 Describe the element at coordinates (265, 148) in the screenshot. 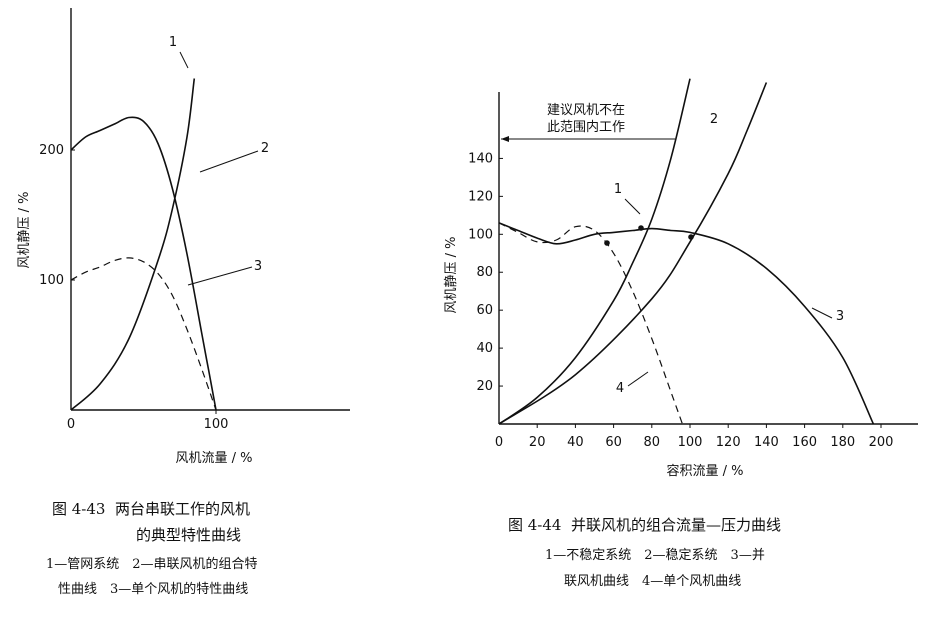

I see `c1-curve-label-2: 2` at that location.